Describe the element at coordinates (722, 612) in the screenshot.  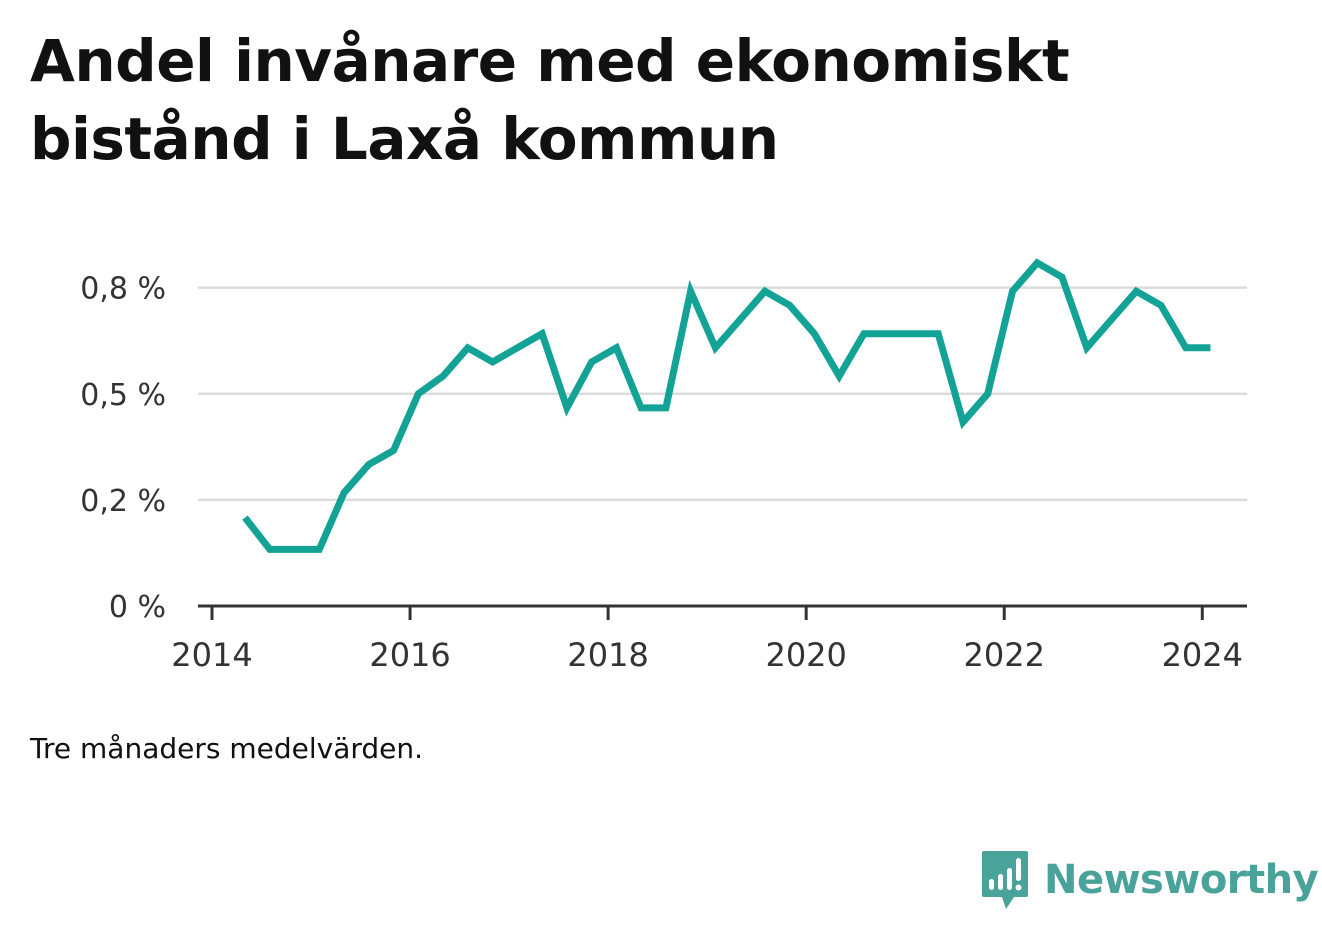
I see `x-axis` at that location.